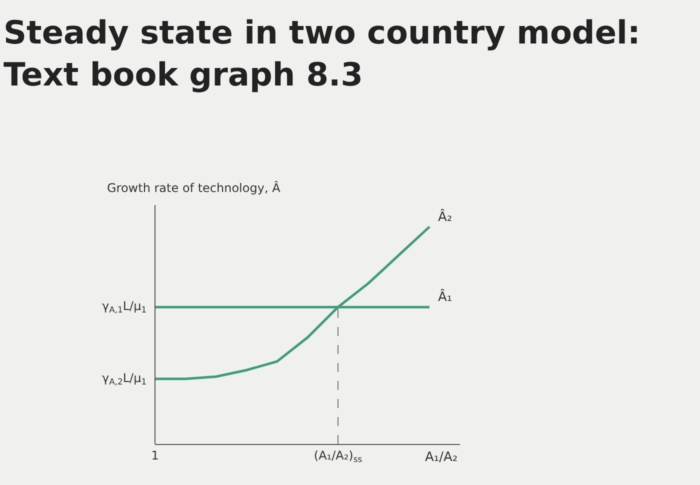  I want to click on text: γ$_{A,2}$L/μ$_{1}$, so click(124, 379).